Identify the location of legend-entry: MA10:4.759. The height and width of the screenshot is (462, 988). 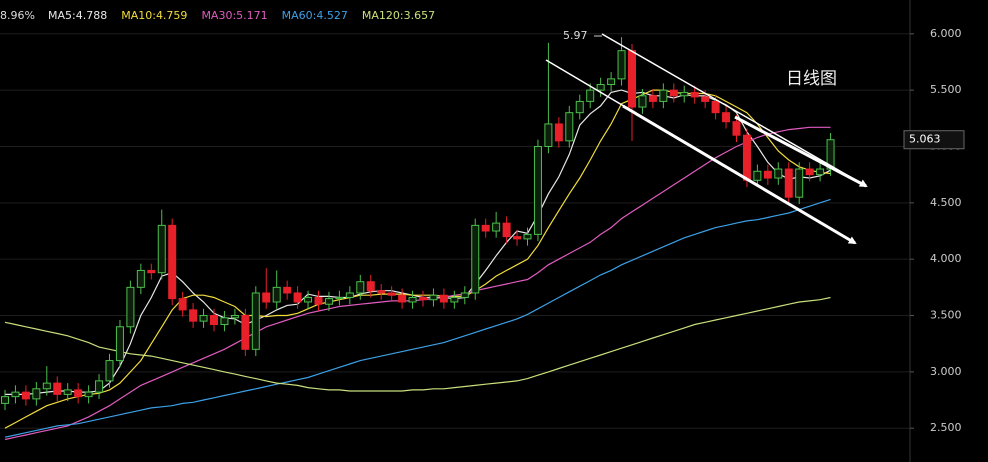
(154, 15).